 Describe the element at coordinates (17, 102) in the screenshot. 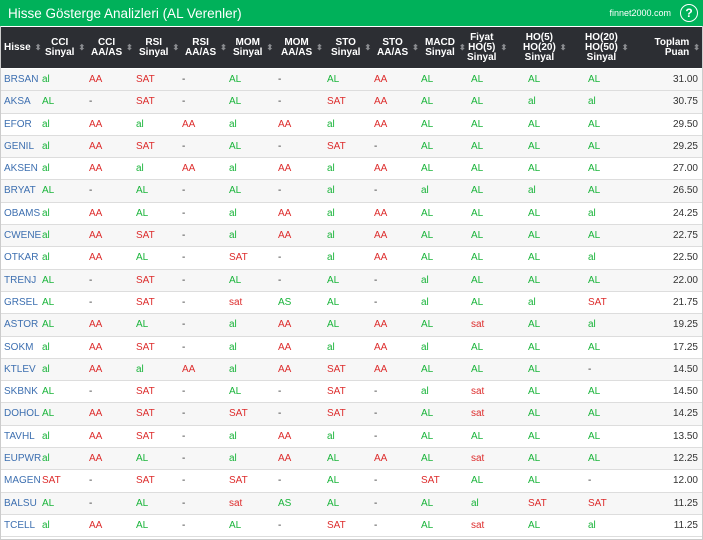

I see `ticker-link: AKSA` at that location.